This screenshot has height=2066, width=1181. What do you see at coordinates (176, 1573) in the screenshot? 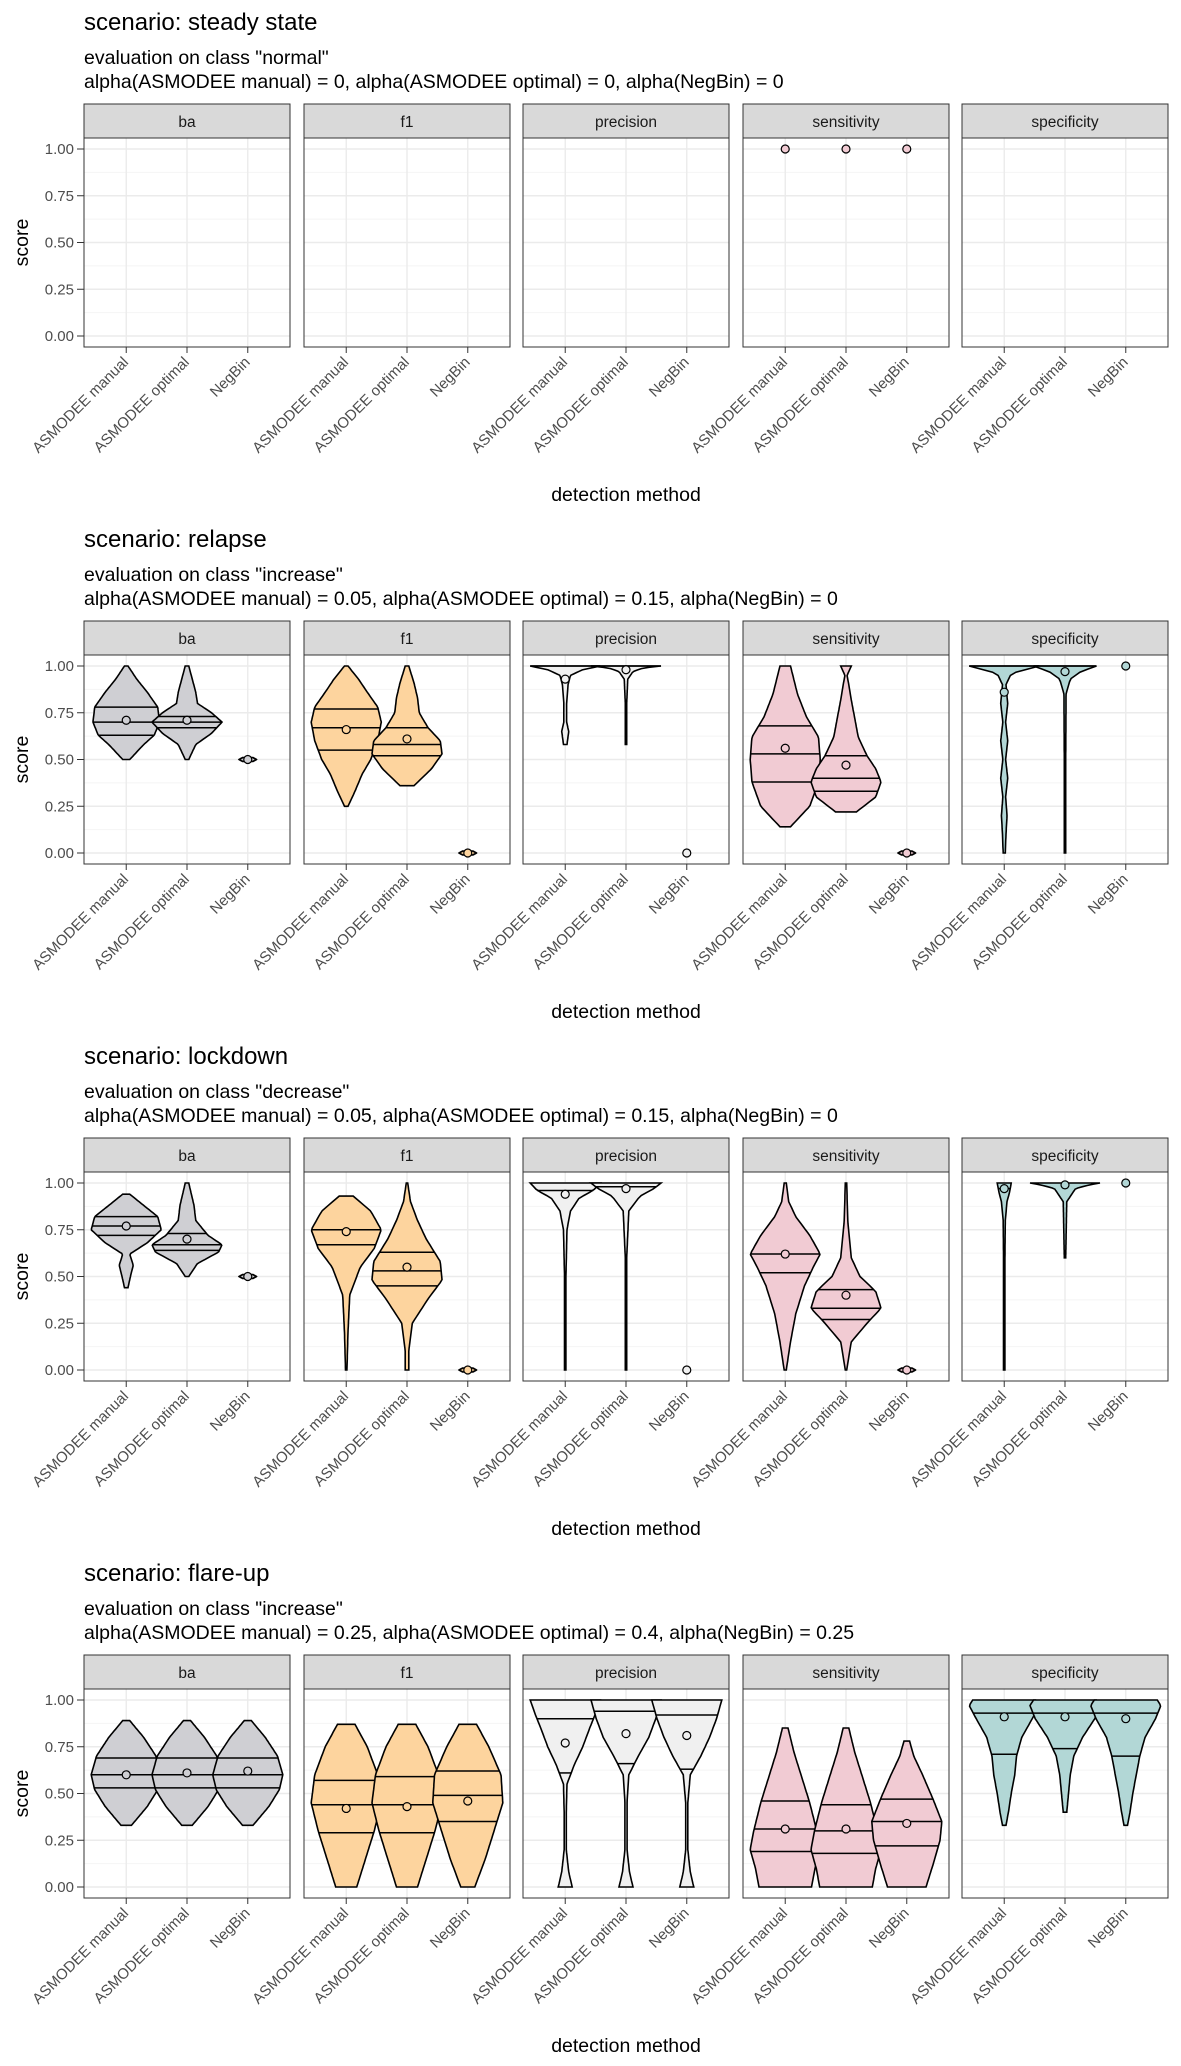
I see `chart-title: scenario: flare-up` at bounding box center [176, 1573].